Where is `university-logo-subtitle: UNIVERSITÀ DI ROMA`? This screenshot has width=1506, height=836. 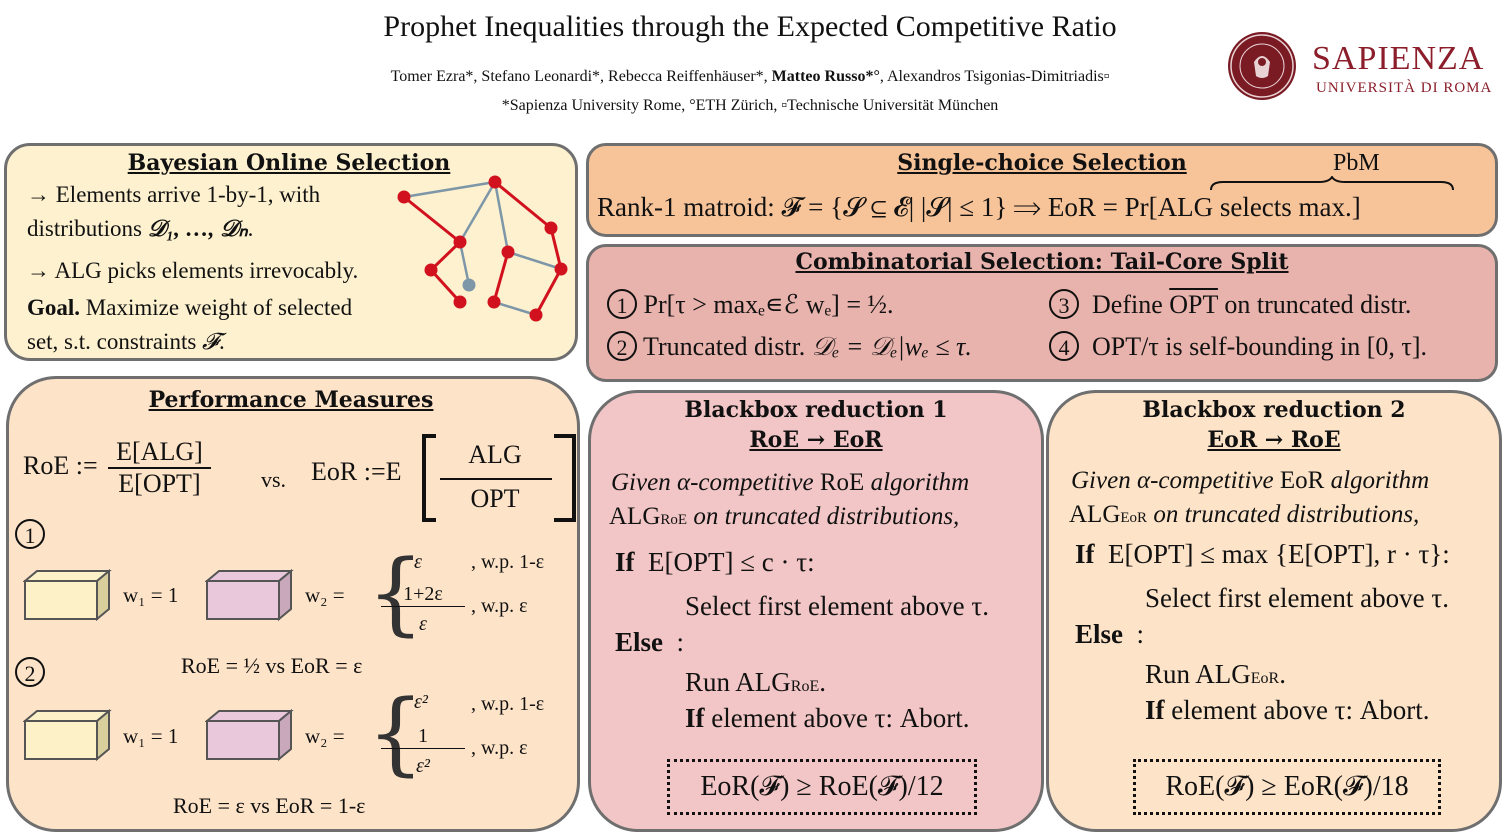
university-logo-subtitle: UNIVERSITÀ DI ROMA is located at coordinates (1404, 88).